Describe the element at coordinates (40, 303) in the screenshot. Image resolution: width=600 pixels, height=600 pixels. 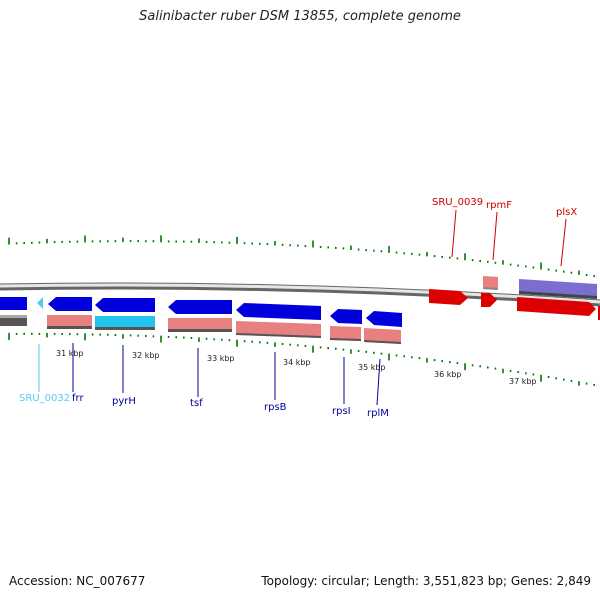
I see `gene-arrow-sru0032` at that location.